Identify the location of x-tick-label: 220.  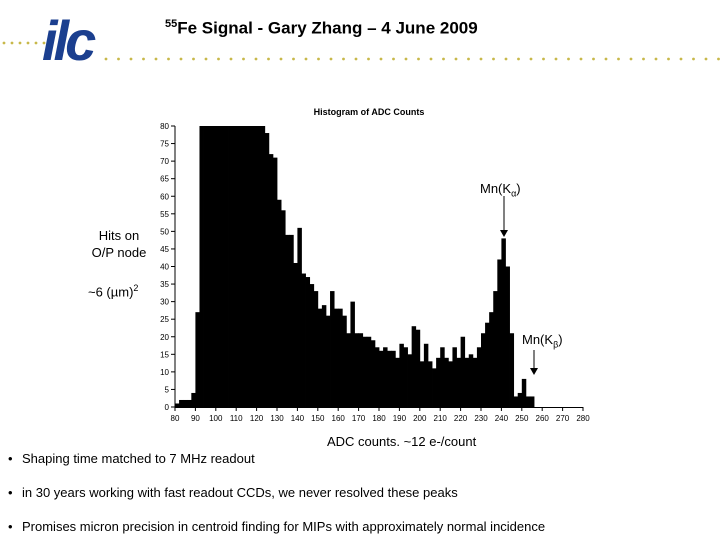
(461, 418).